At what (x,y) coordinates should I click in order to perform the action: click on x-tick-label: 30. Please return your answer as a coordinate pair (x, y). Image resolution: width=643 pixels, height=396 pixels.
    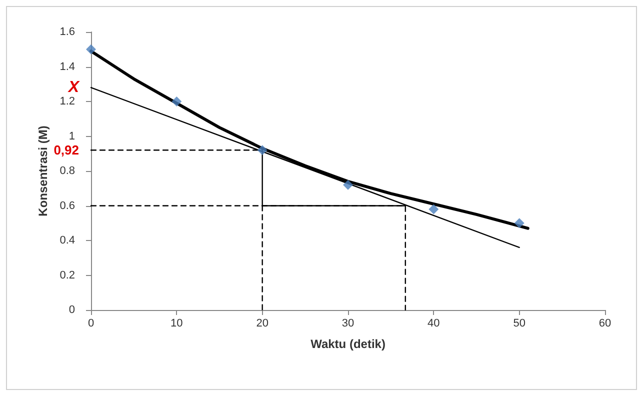
    Looking at the image, I should click on (348, 324).